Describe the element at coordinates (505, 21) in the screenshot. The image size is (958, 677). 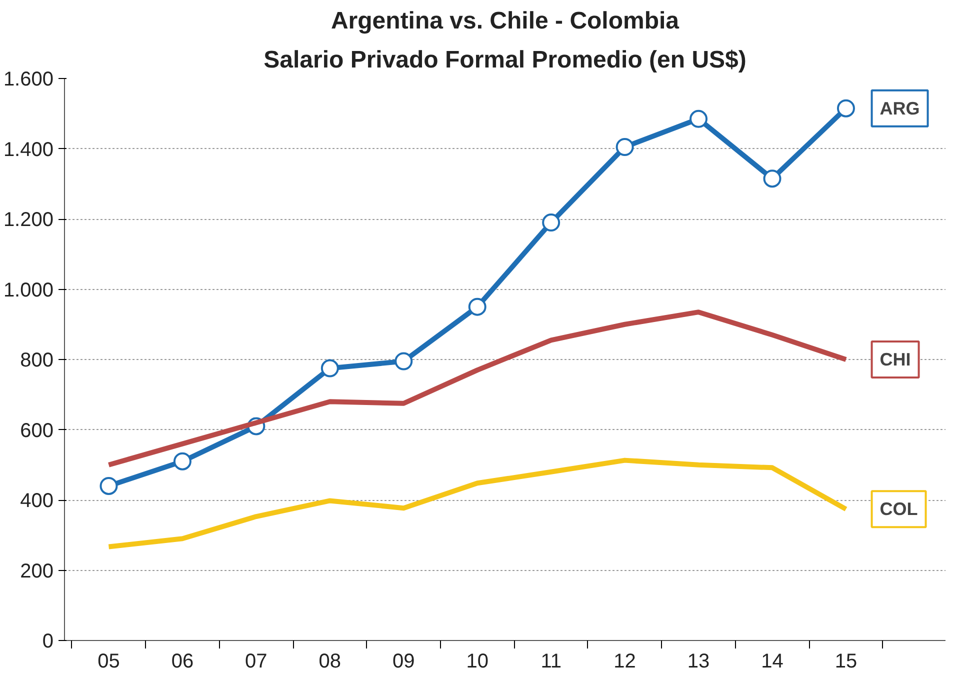
I see `chart-title: Argentina vs. Chile - Colombia` at that location.